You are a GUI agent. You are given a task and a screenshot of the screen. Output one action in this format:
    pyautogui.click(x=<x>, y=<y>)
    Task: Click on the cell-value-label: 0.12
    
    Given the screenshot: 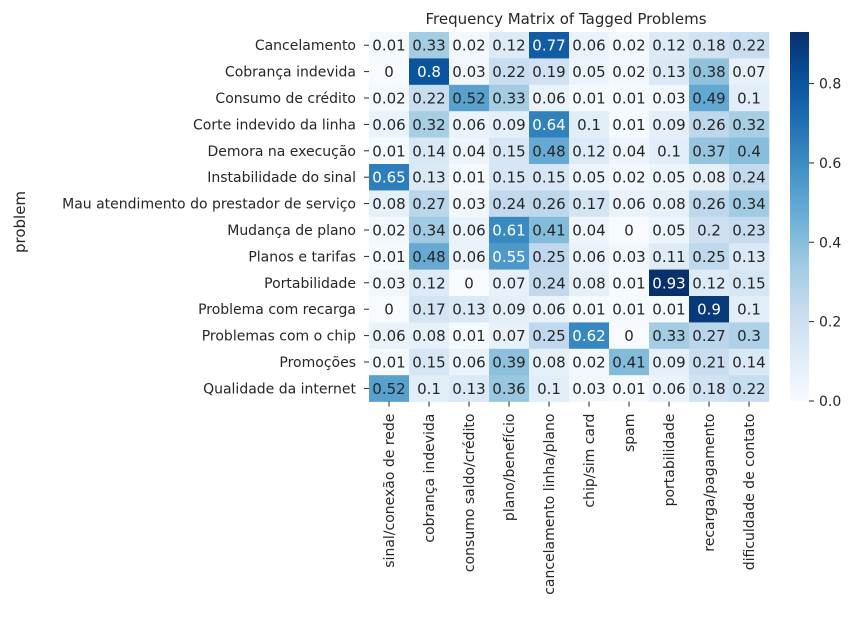 What is the action you would take?
    pyautogui.click(x=668, y=46)
    